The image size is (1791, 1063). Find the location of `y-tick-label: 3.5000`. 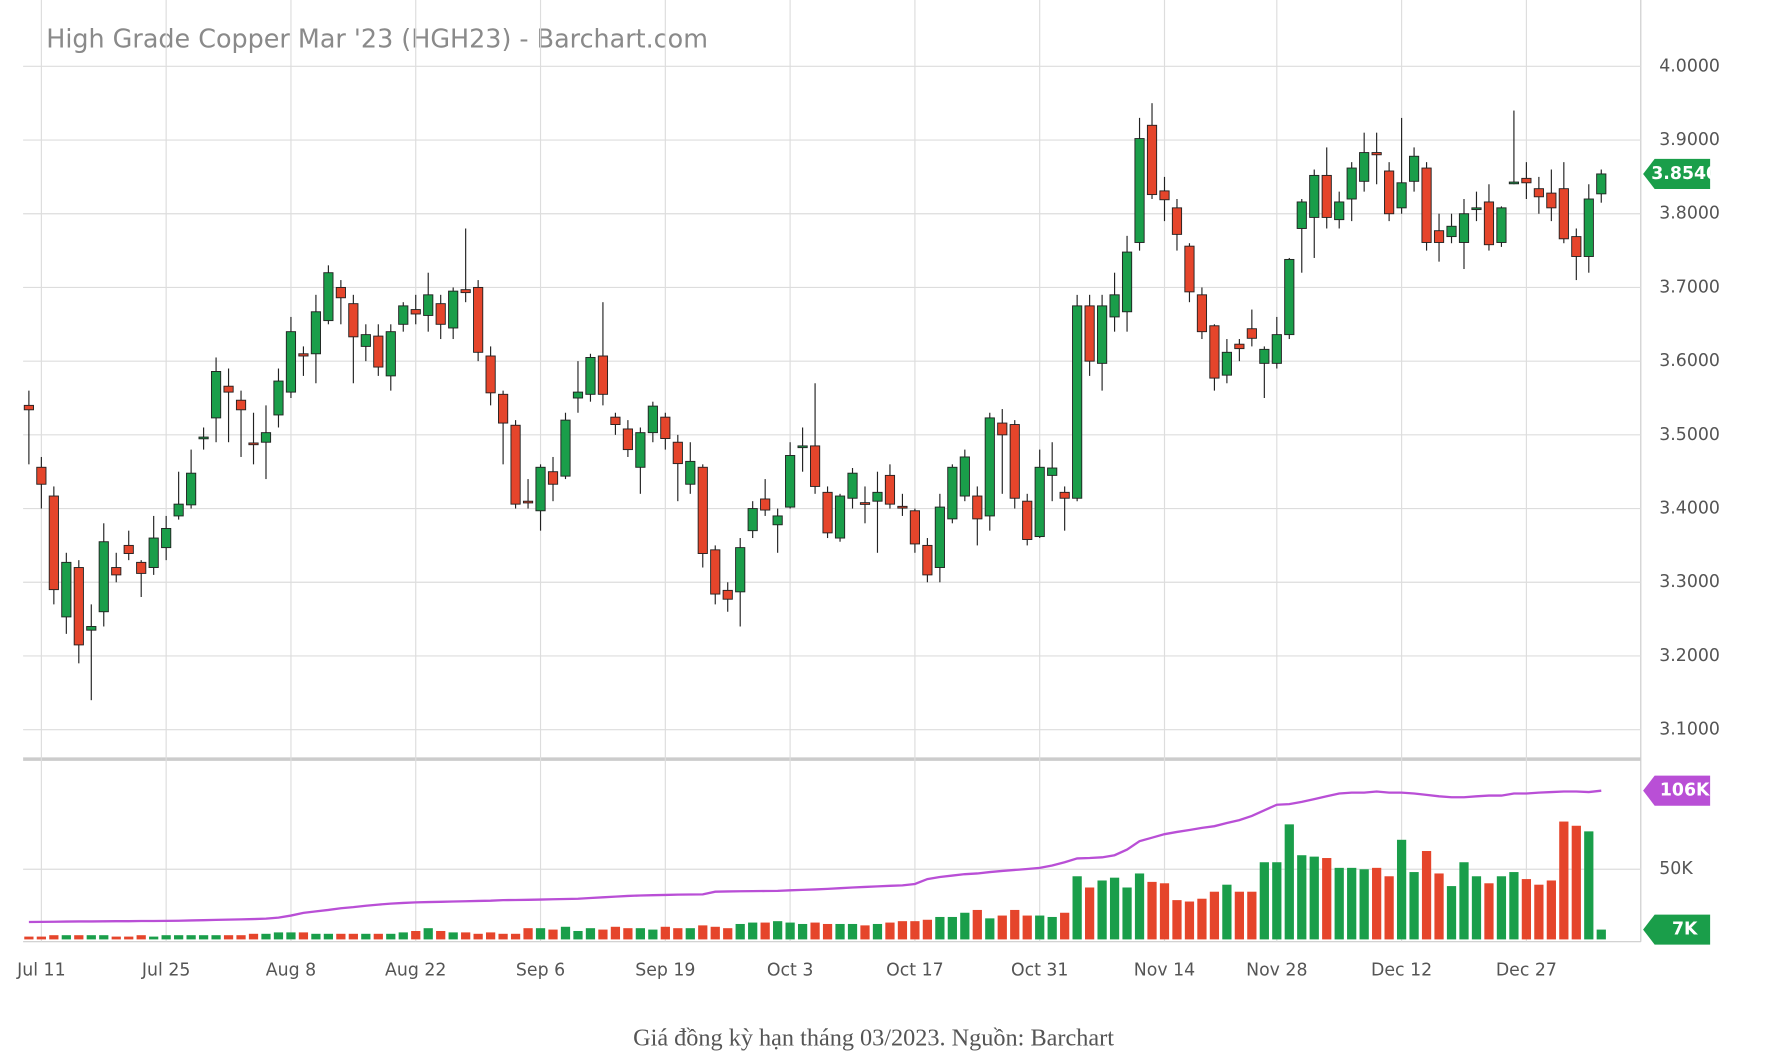

y-tick-label: 3.5000 is located at coordinates (1689, 435).